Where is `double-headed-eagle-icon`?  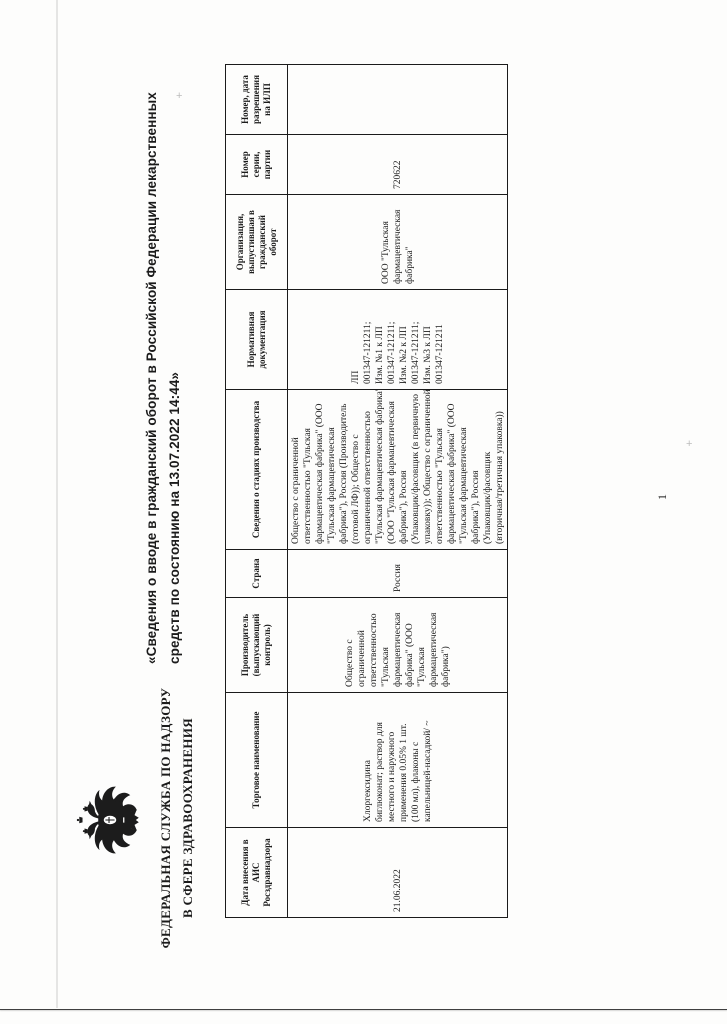 double-headed-eagle-icon is located at coordinates (107, 820).